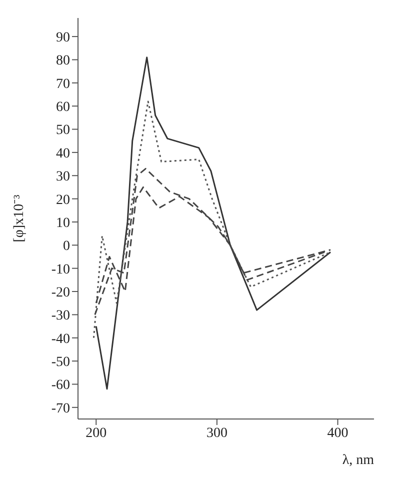  I want to click on y-tick-label: -10, so click(60, 270).